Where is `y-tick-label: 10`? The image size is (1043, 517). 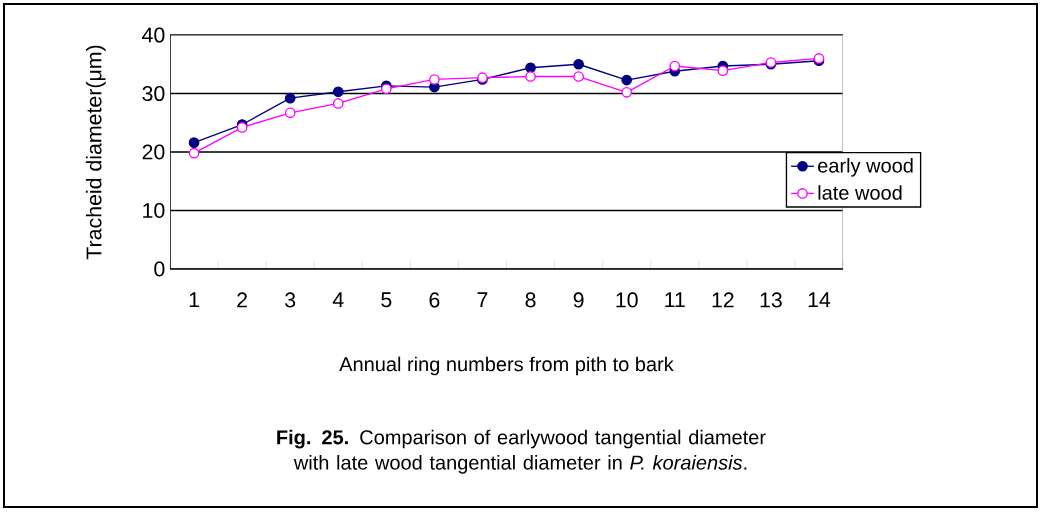
y-tick-label: 10 is located at coordinates (154, 210).